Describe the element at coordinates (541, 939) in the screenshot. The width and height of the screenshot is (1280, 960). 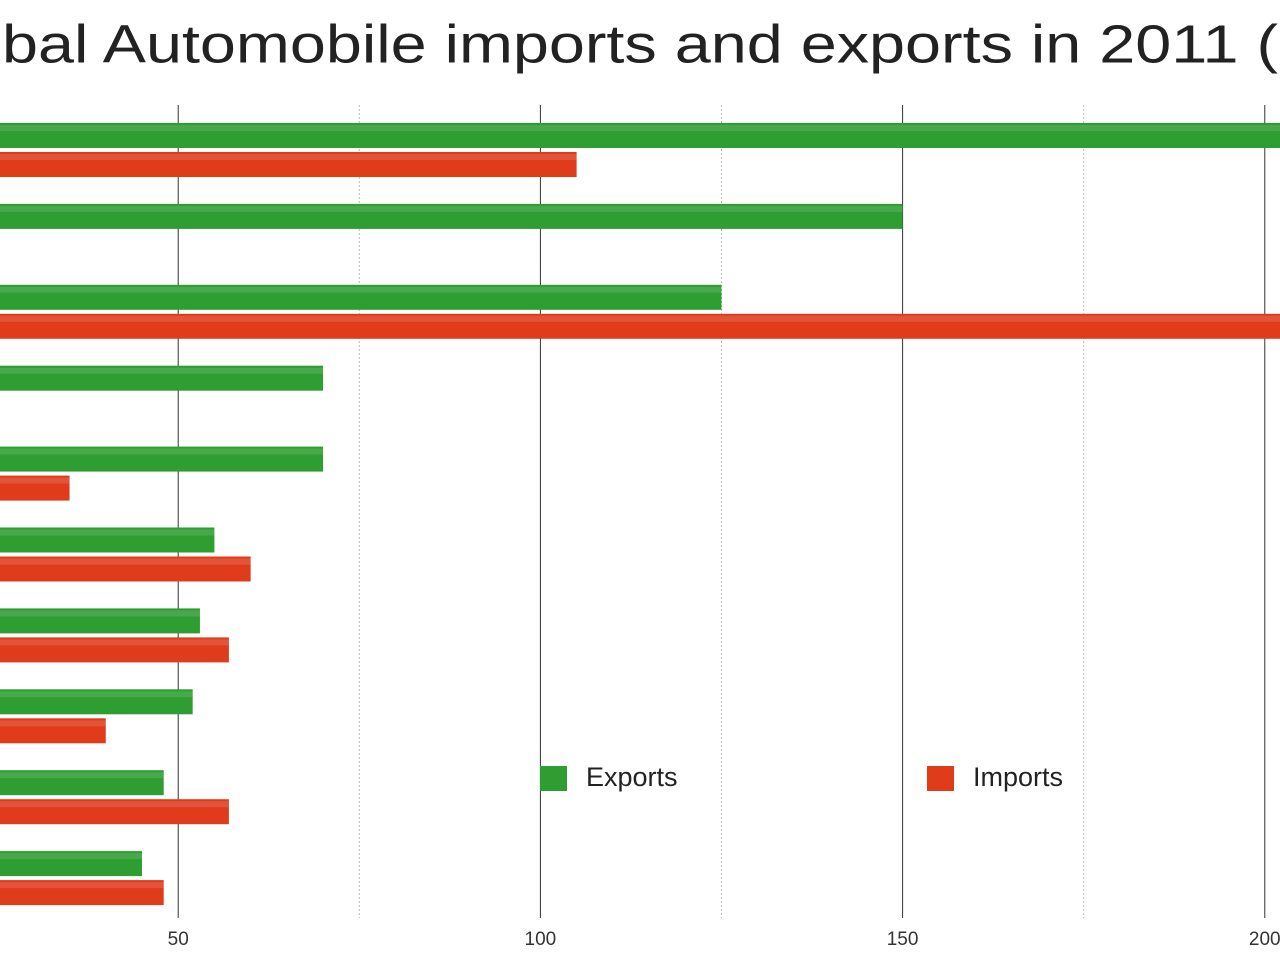
I see `x-tick-label: 100` at that location.